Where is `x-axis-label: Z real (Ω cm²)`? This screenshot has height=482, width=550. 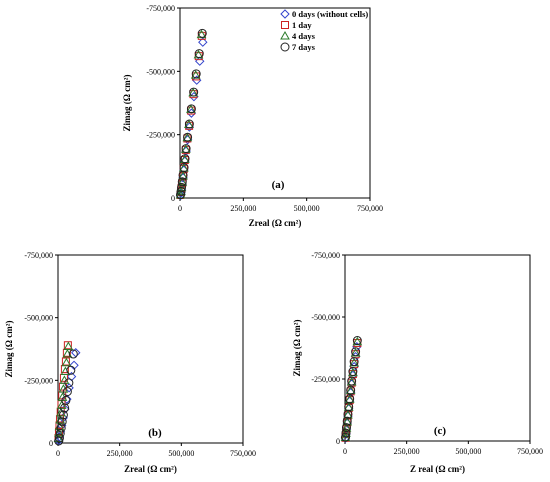
x-axis-label: Z real (Ω cm²) is located at coordinates (437, 469).